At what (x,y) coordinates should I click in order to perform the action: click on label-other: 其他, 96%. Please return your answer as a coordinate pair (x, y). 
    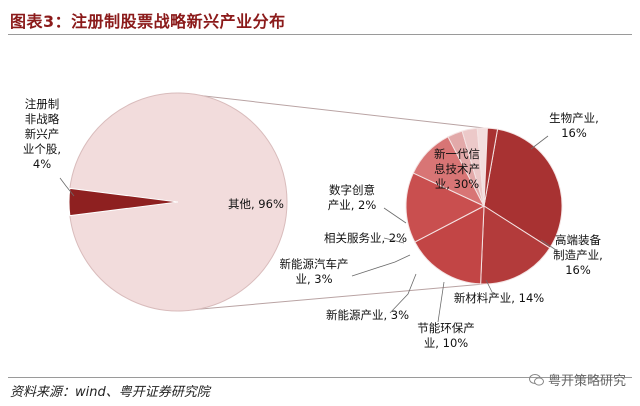
    Looking at the image, I should click on (256, 204).